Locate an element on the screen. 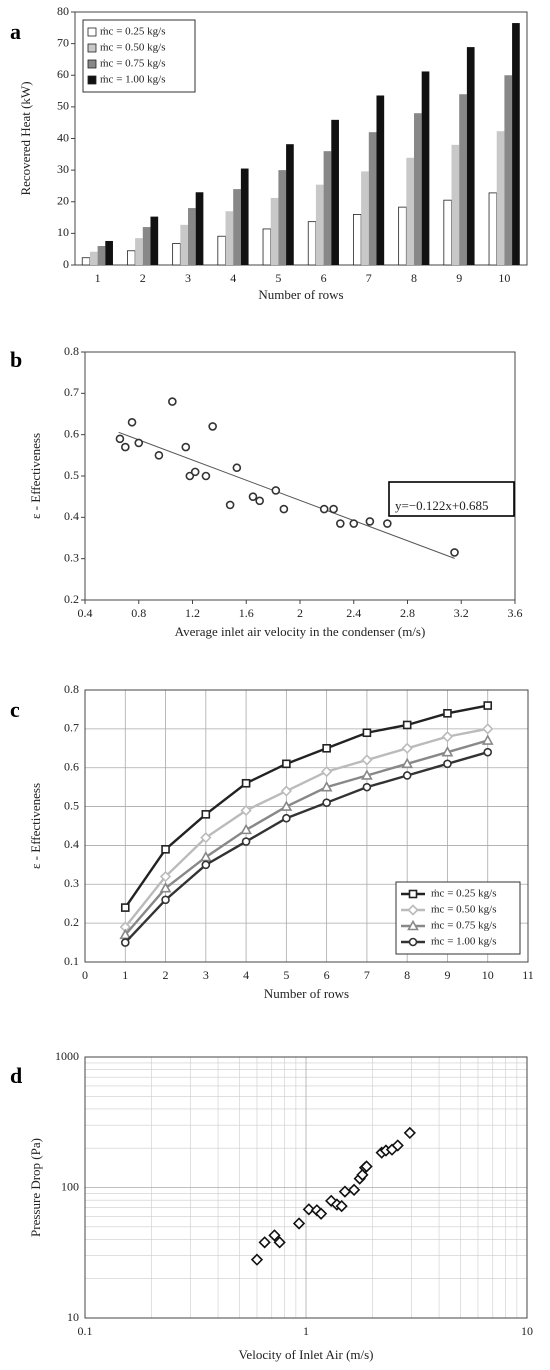  legend-label: ṁc = 1.00 kg/s is located at coordinates (463, 942).